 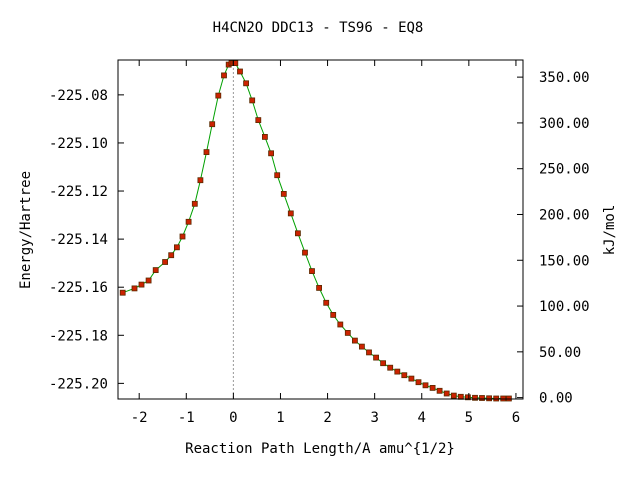 I want to click on y2-tick-label: 200.00, so click(x=564, y=215).